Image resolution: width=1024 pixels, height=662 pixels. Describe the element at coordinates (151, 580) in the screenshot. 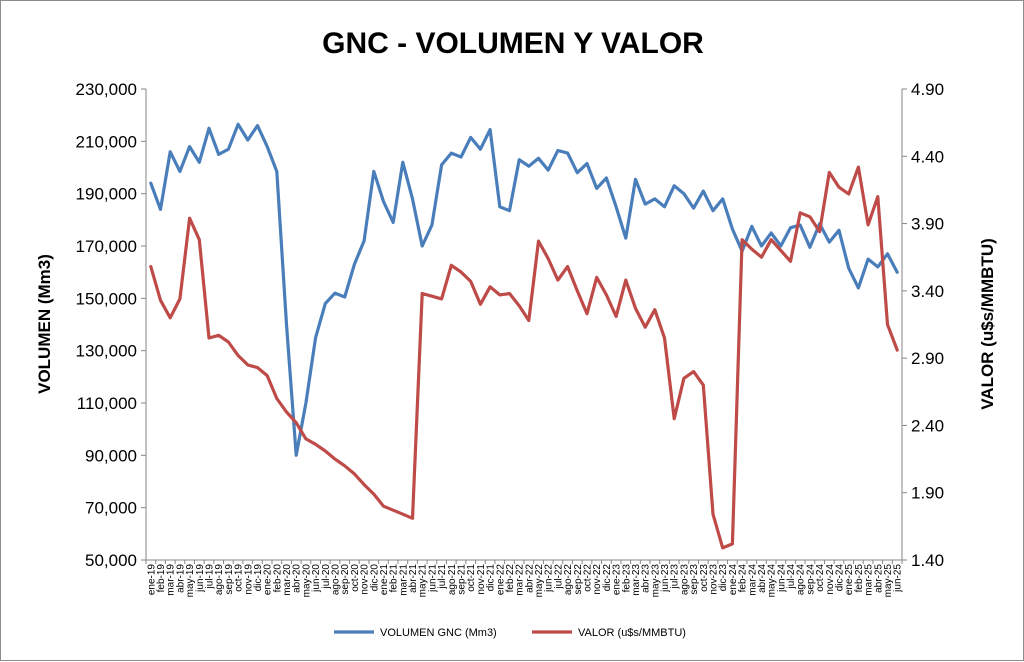

I see `x-tick-label: ene-19` at that location.